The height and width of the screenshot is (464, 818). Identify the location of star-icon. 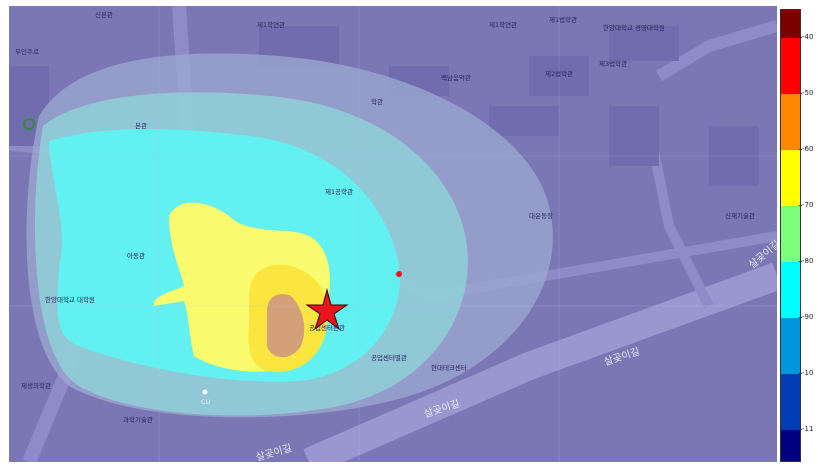
(327, 309).